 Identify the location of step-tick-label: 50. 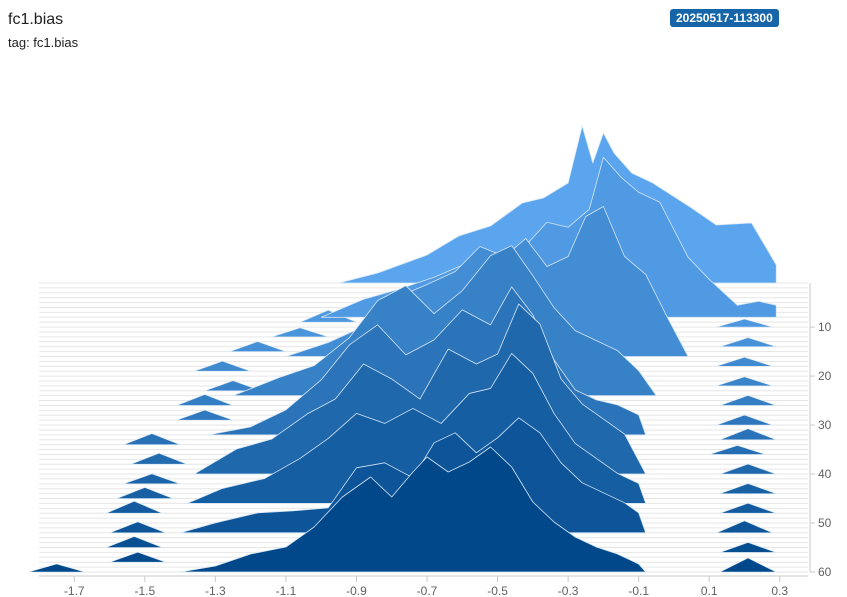
(825, 523).